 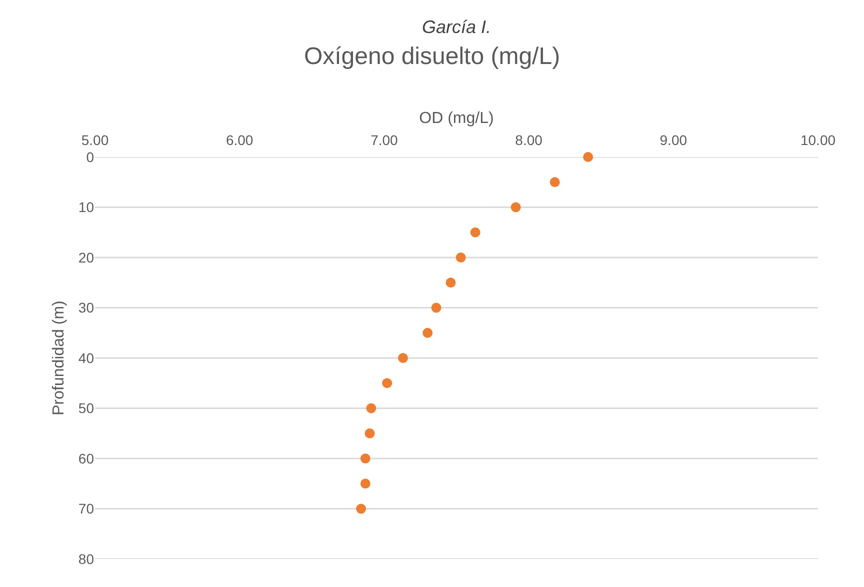 What do you see at coordinates (674, 140) in the screenshot?
I see `x-tick-label: 9.00` at bounding box center [674, 140].